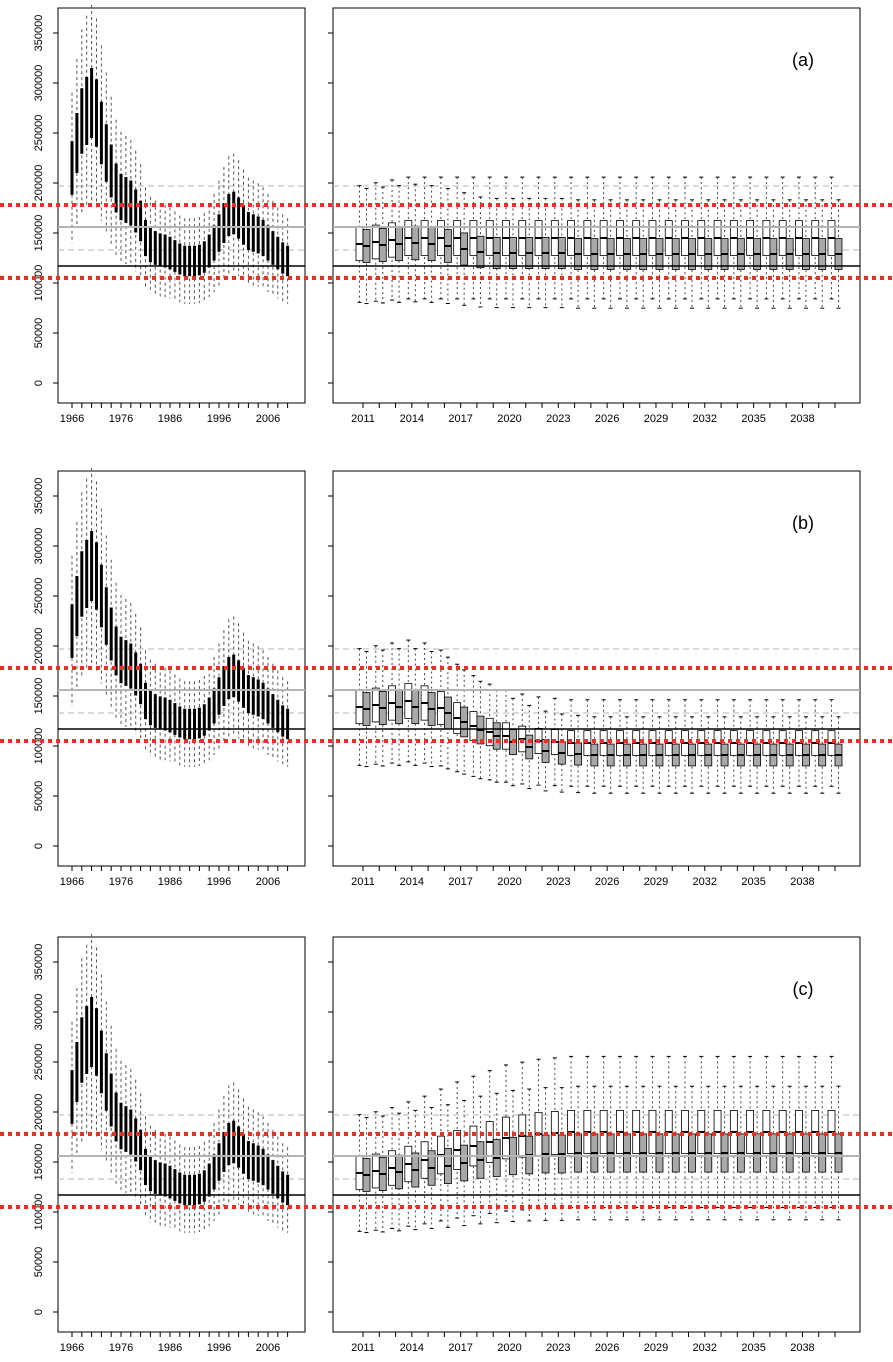  What do you see at coordinates (803, 60) in the screenshot?
I see `panel-label: (a)` at bounding box center [803, 60].